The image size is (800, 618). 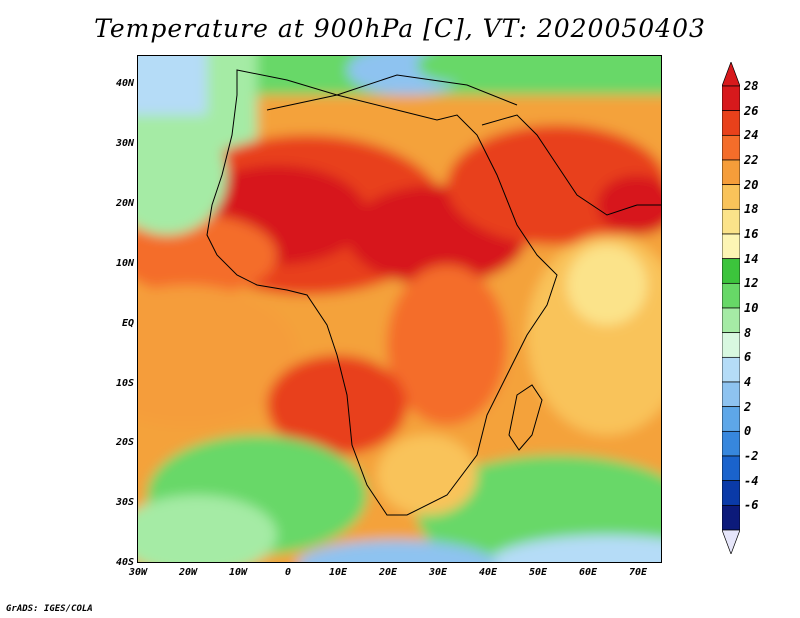 I want to click on colorbar-label: -4, so click(x=751, y=480).